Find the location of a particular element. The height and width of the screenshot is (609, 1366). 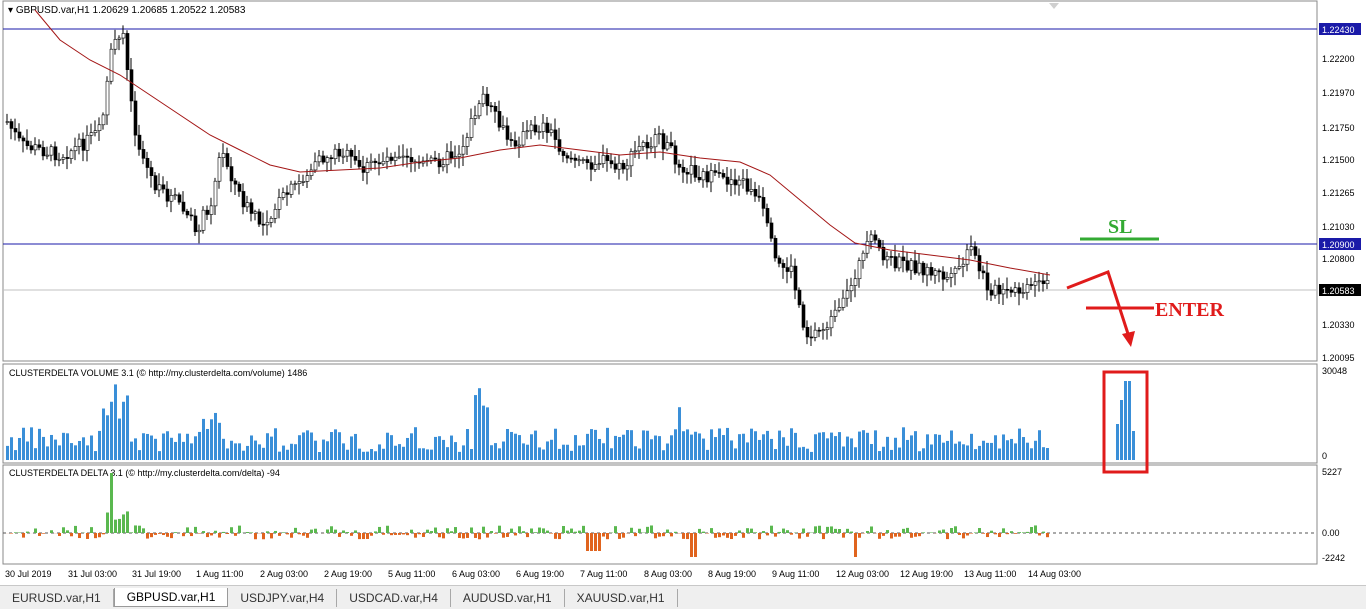

tab-xauusd: XAUUSD.var,H1 is located at coordinates (621, 598).